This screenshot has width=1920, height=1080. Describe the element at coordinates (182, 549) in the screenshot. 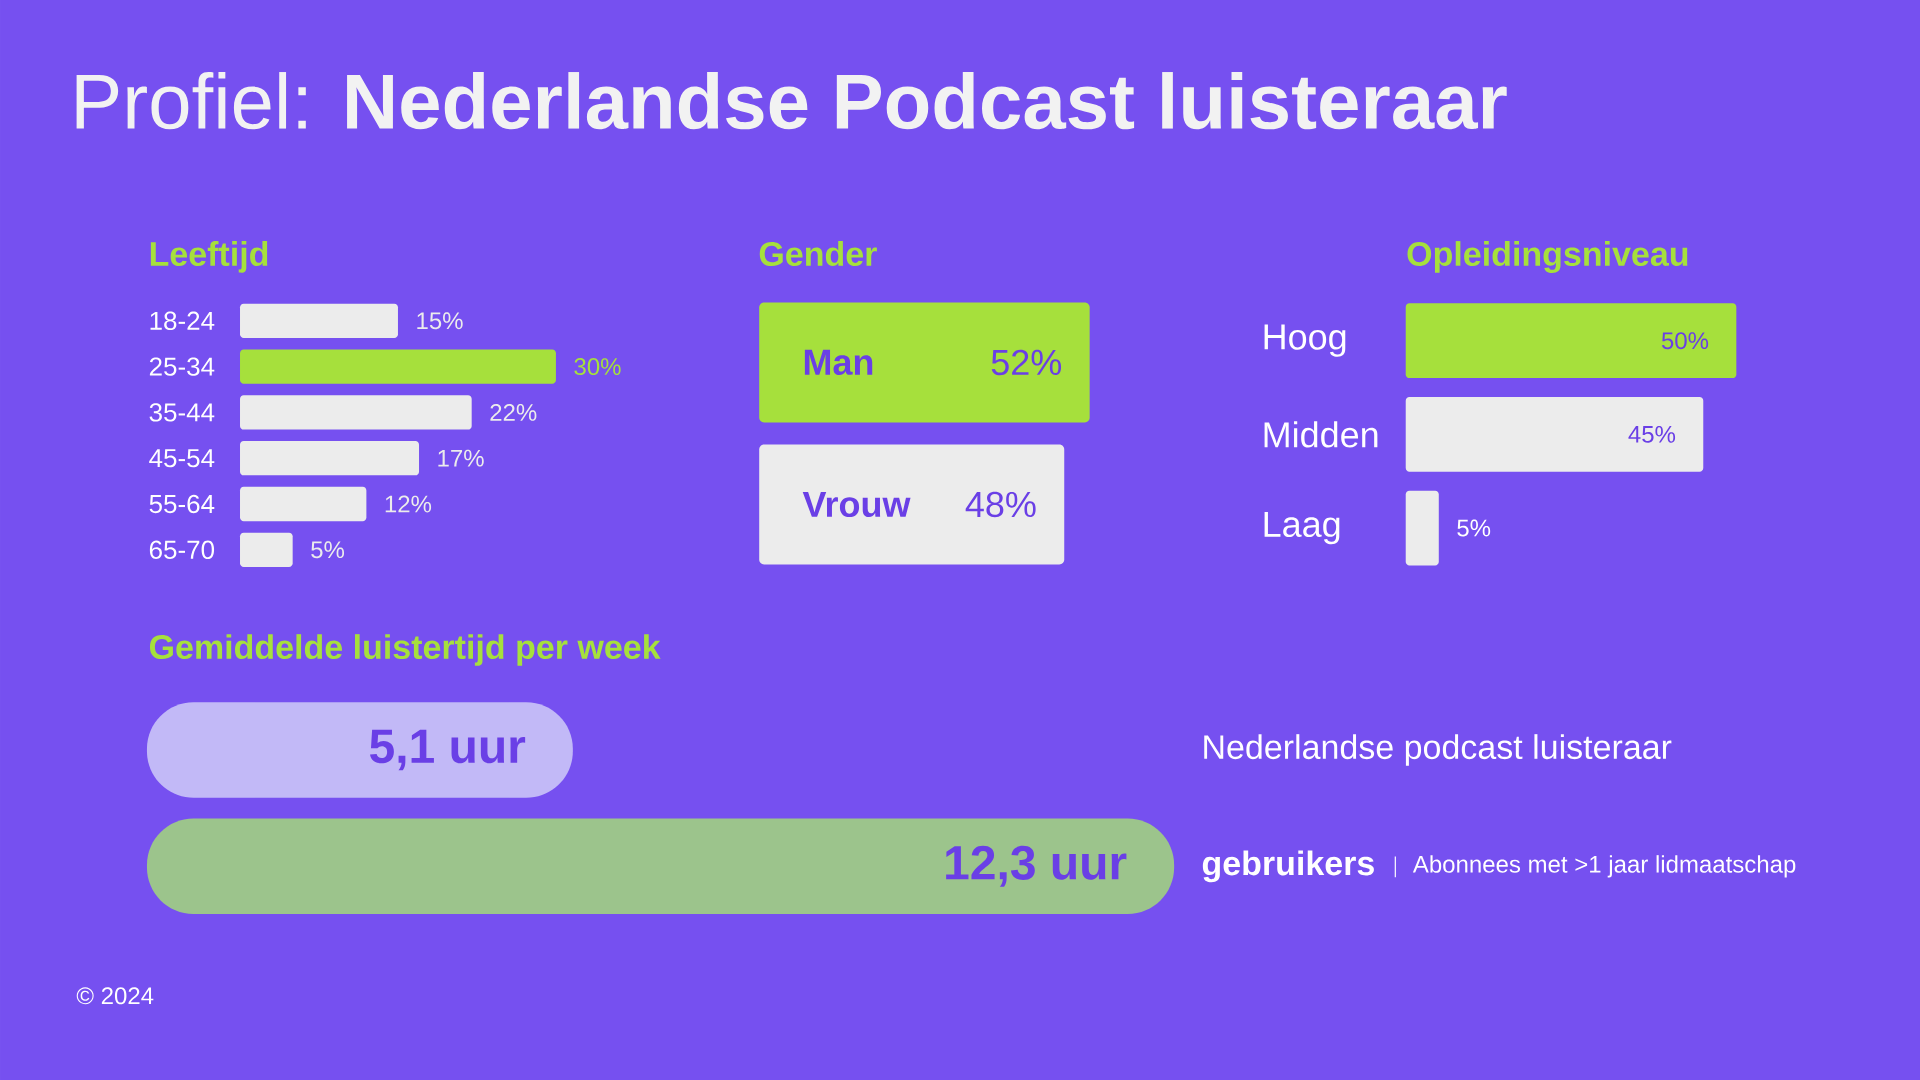

I see `y-tick-label: 65-70` at that location.